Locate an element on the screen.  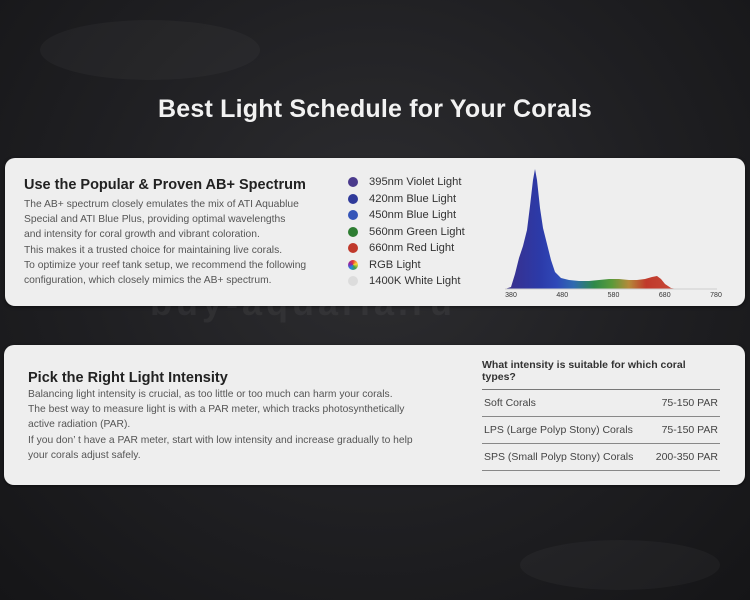
legend-label: 420nm Blue Light is located at coordinates (413, 198).